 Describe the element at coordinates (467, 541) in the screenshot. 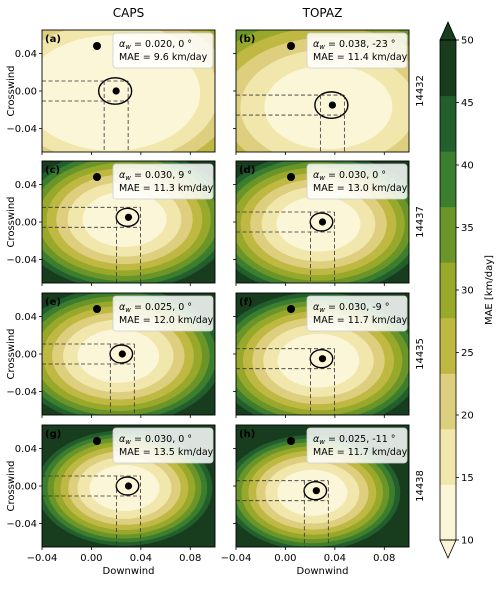

I see `colorbar-tick-label: 10` at that location.